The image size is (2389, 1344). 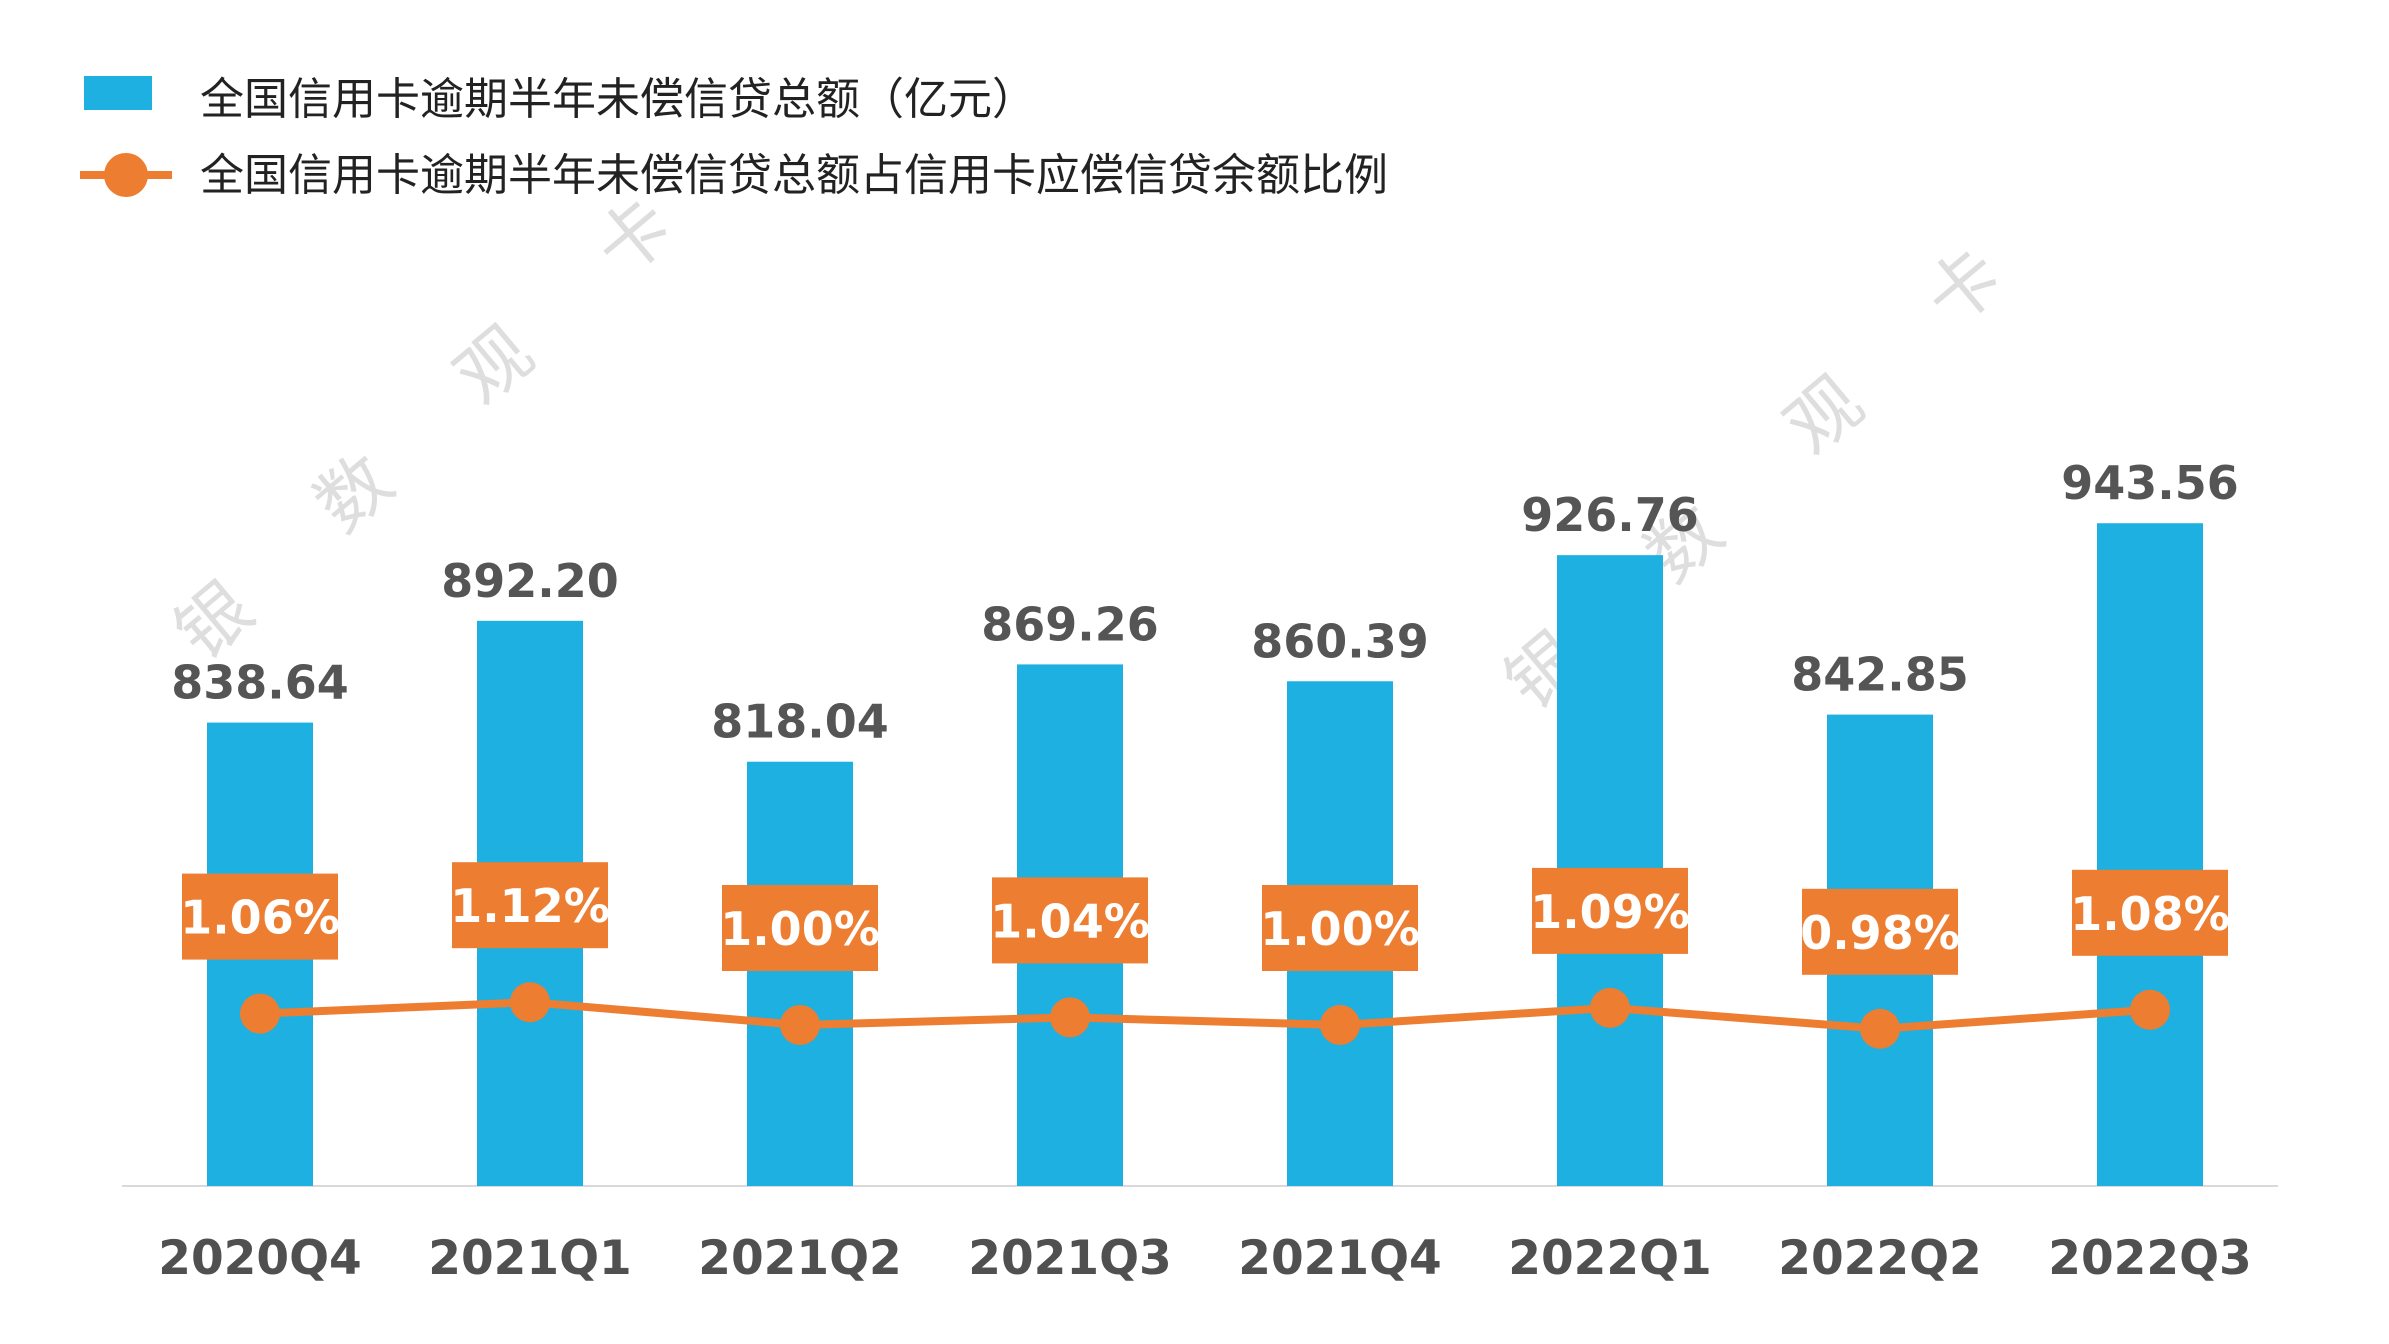 I want to click on category-label: 2022Q3, so click(x=2149, y=1258).